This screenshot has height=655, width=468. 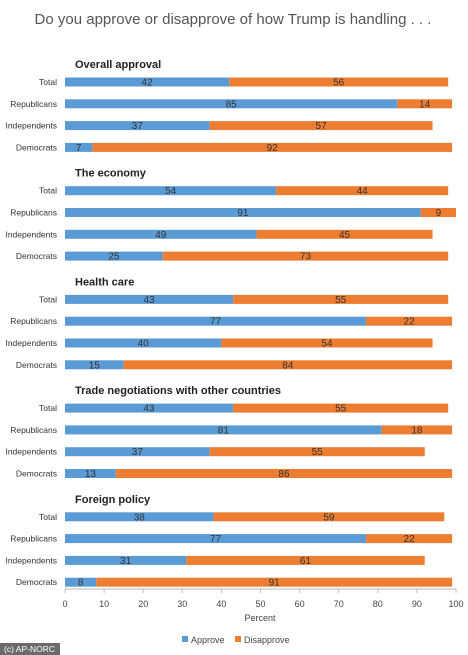 I want to click on x-tick-label: 30, so click(x=182, y=604).